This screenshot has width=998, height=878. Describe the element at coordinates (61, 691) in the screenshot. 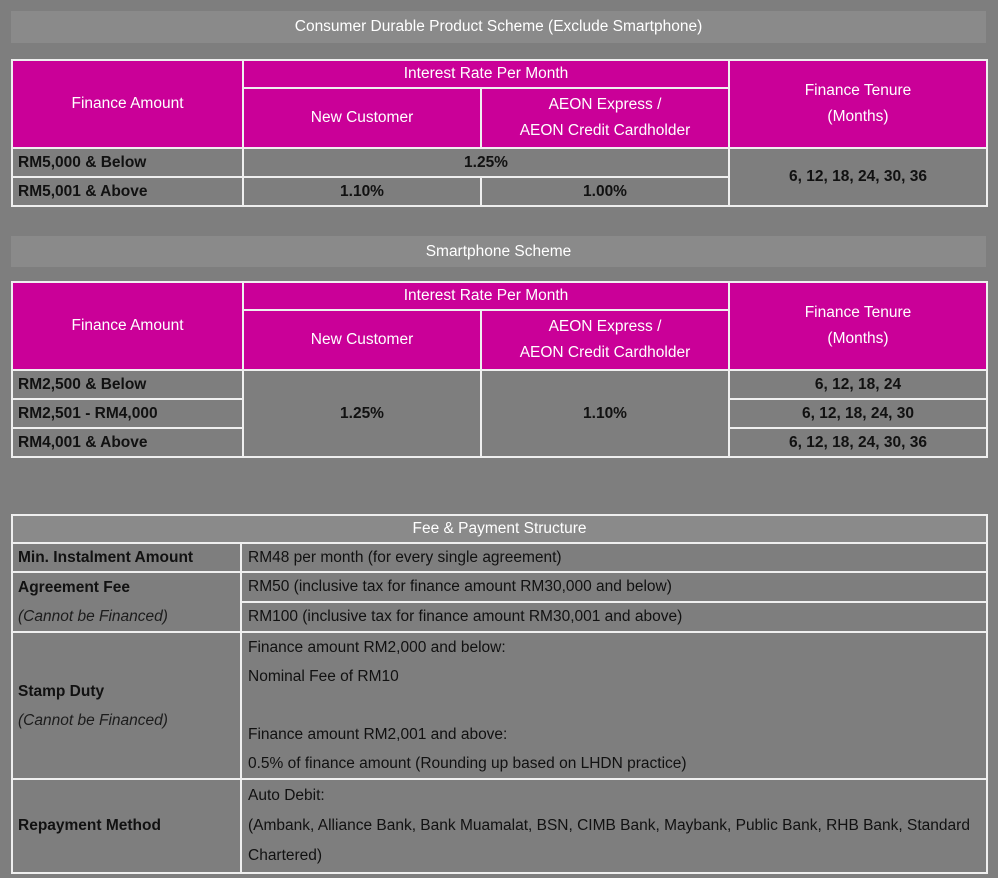

I see `stamp-duty-label: Stamp Duty` at that location.